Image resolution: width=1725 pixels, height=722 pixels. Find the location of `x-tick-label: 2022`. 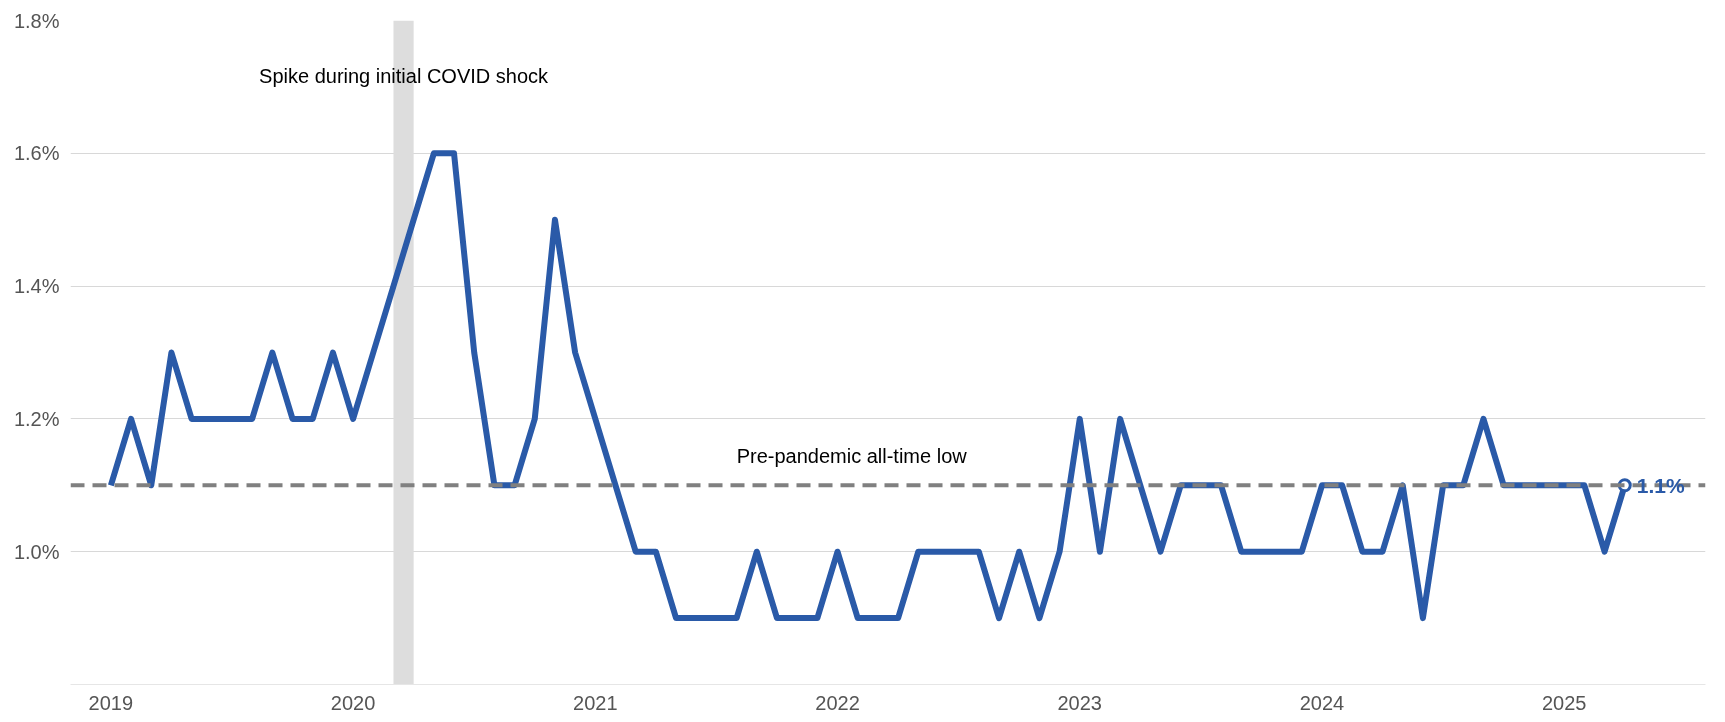

x-tick-label: 2022 is located at coordinates (837, 702).